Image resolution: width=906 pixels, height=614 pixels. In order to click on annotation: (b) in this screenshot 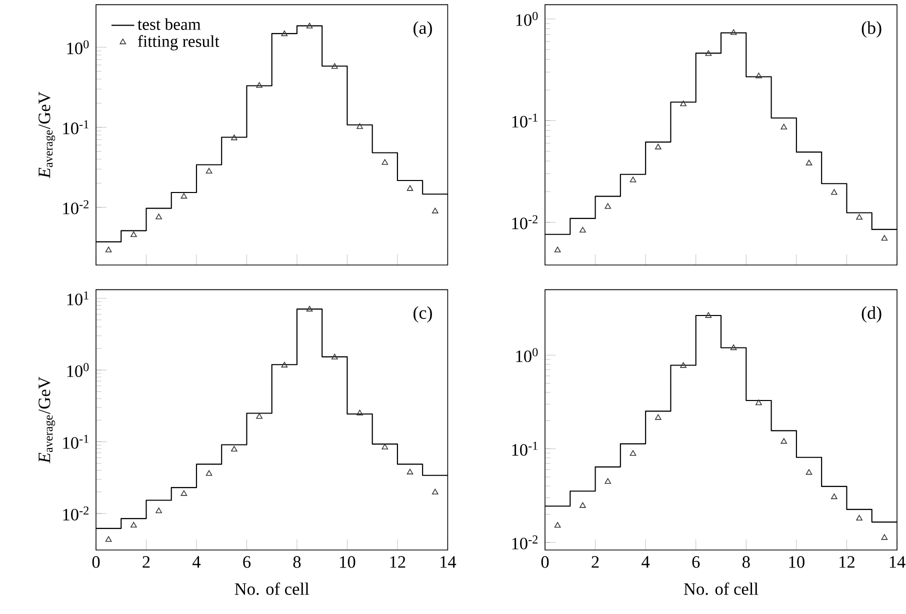, I will do `click(872, 29)`.